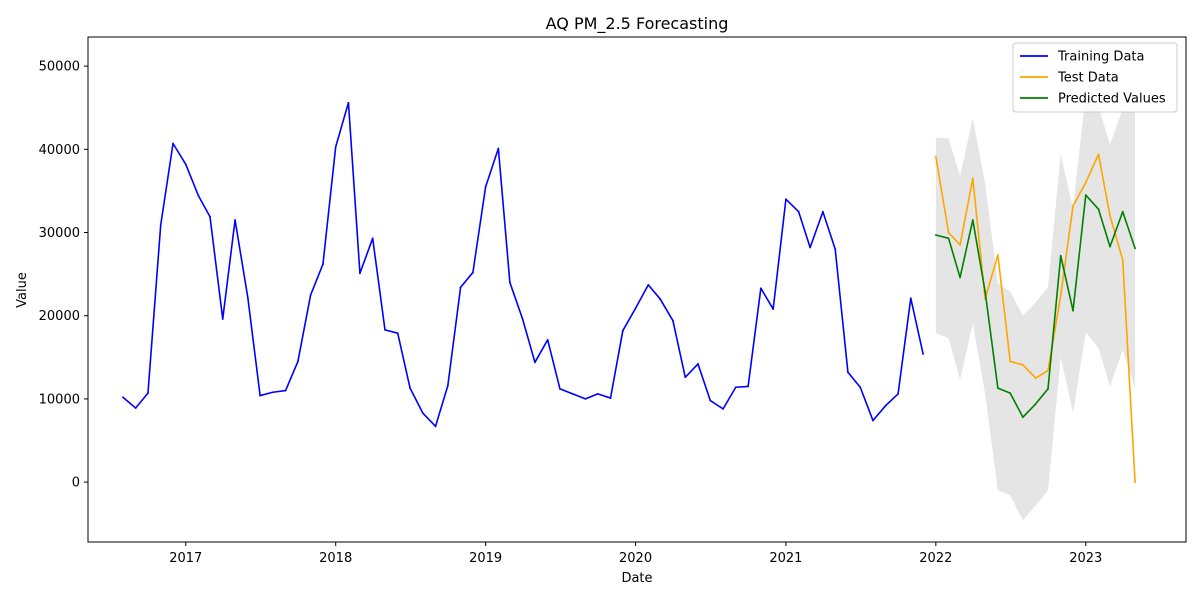  I want to click on x-tick-label: 2019, so click(485, 558).